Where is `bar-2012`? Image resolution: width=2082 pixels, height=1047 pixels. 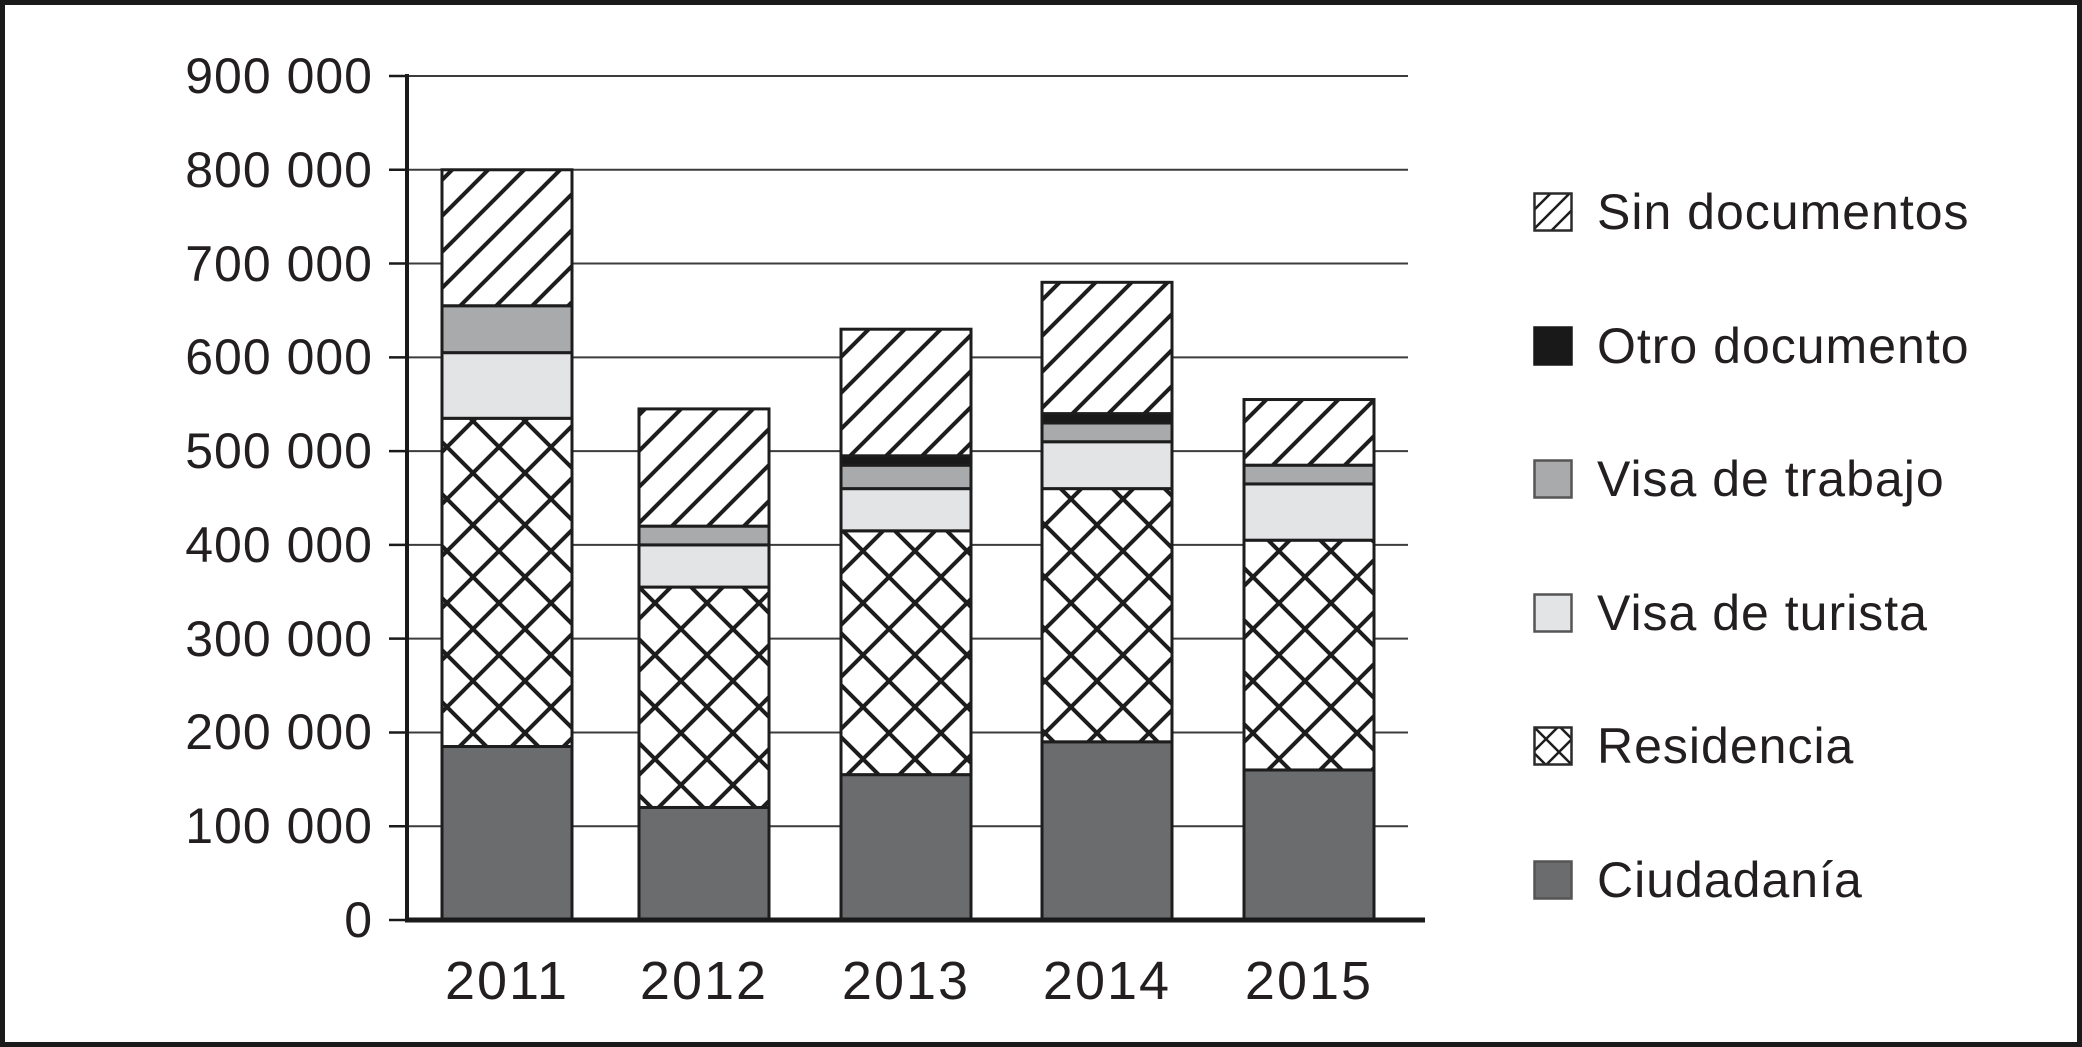 bar-2012 is located at coordinates (704, 664).